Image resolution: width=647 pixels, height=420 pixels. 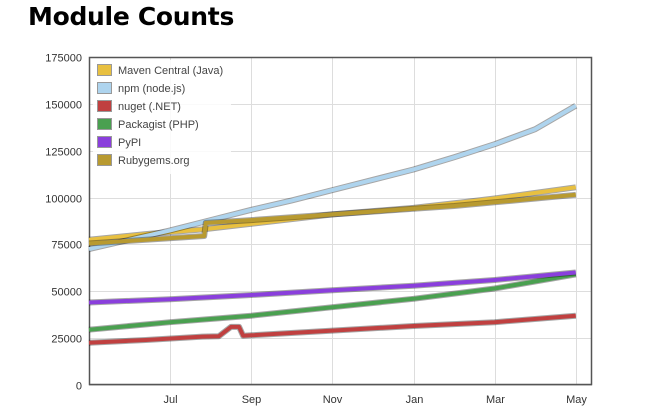 I want to click on y-tick-label: 75000, so click(x=66, y=246).